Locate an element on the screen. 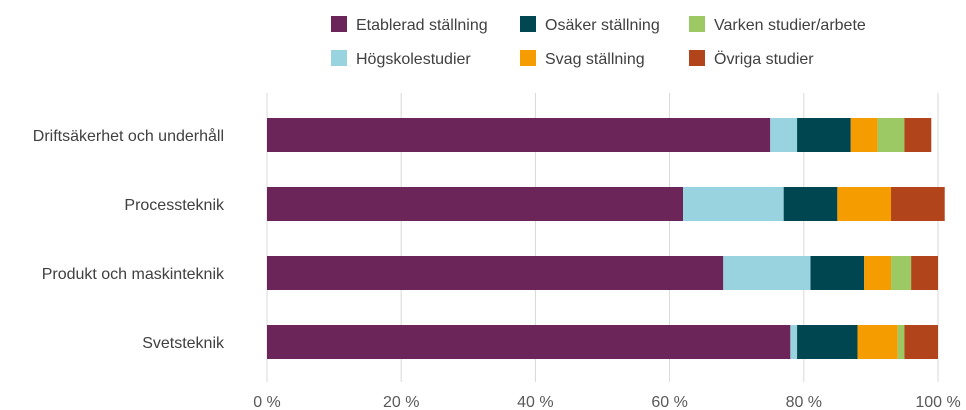 The height and width of the screenshot is (410, 966). x-tick-label: 40 % is located at coordinates (535, 402).